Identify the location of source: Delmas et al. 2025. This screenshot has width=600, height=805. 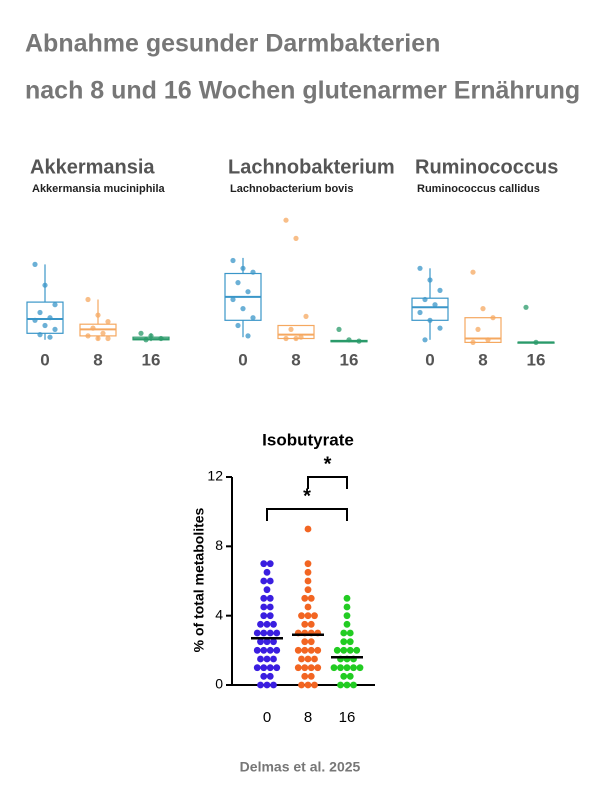
(300, 767).